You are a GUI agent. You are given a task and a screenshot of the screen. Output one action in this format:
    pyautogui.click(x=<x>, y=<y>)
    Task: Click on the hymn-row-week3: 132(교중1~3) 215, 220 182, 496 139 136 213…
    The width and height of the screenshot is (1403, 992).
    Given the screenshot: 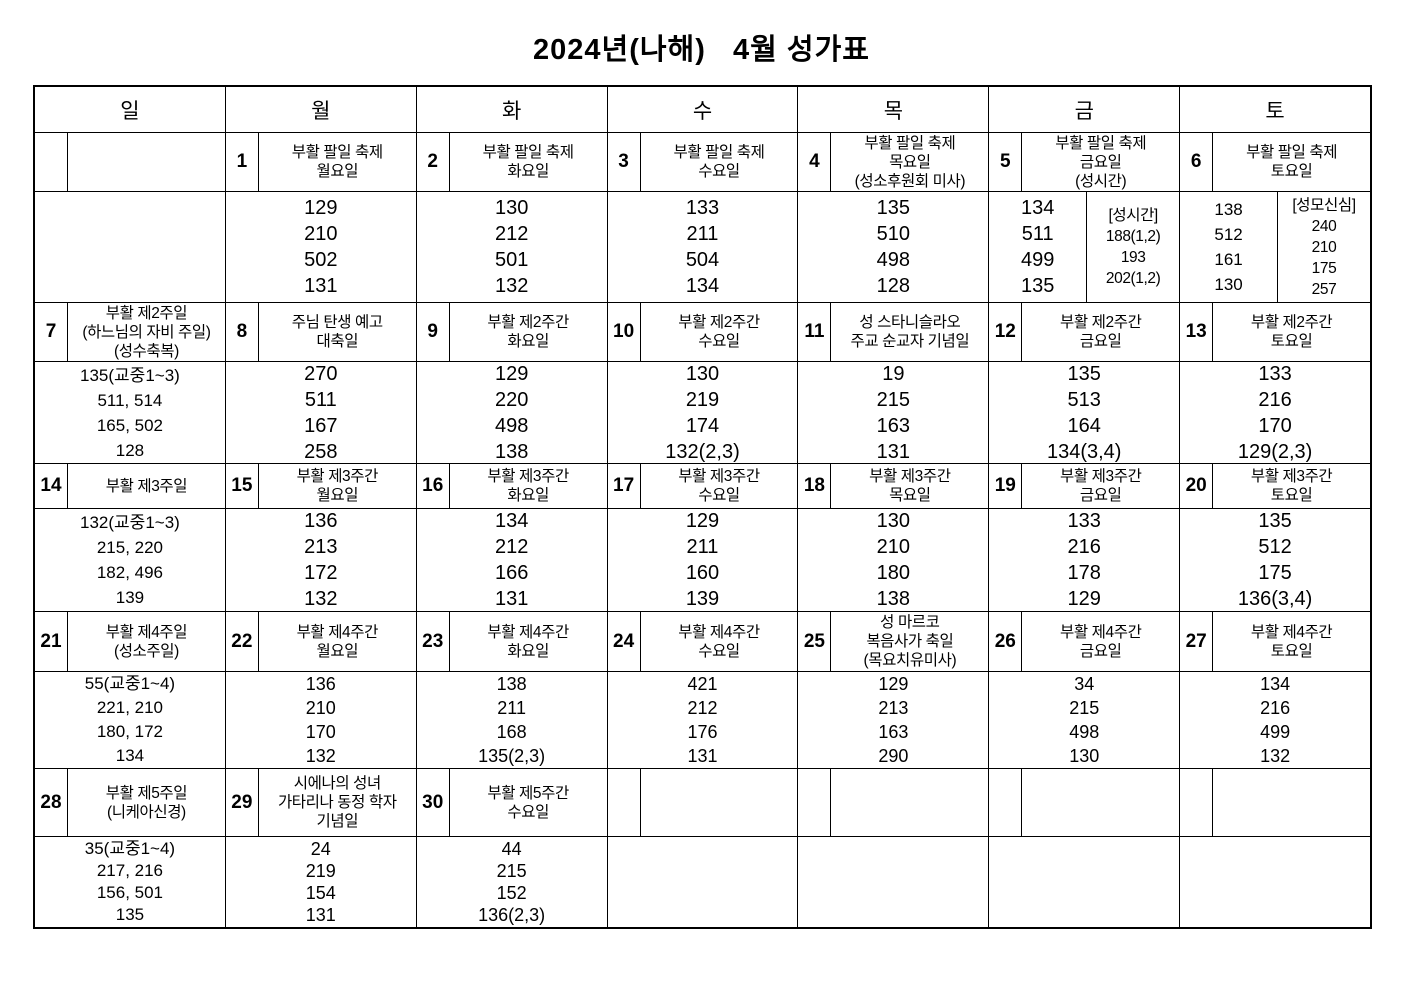 What is the action you would take?
    pyautogui.click(x=702, y=560)
    